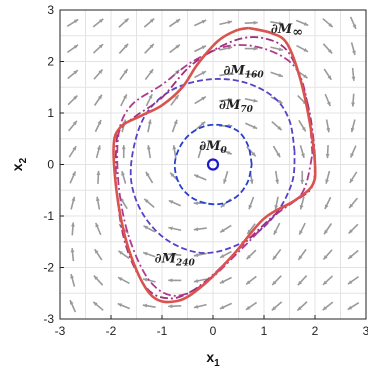 Image resolution: width=368 pixels, height=375 pixels. Describe the element at coordinates (50, 10) in the screenshot. I see `y-tick-label: 3` at that location.